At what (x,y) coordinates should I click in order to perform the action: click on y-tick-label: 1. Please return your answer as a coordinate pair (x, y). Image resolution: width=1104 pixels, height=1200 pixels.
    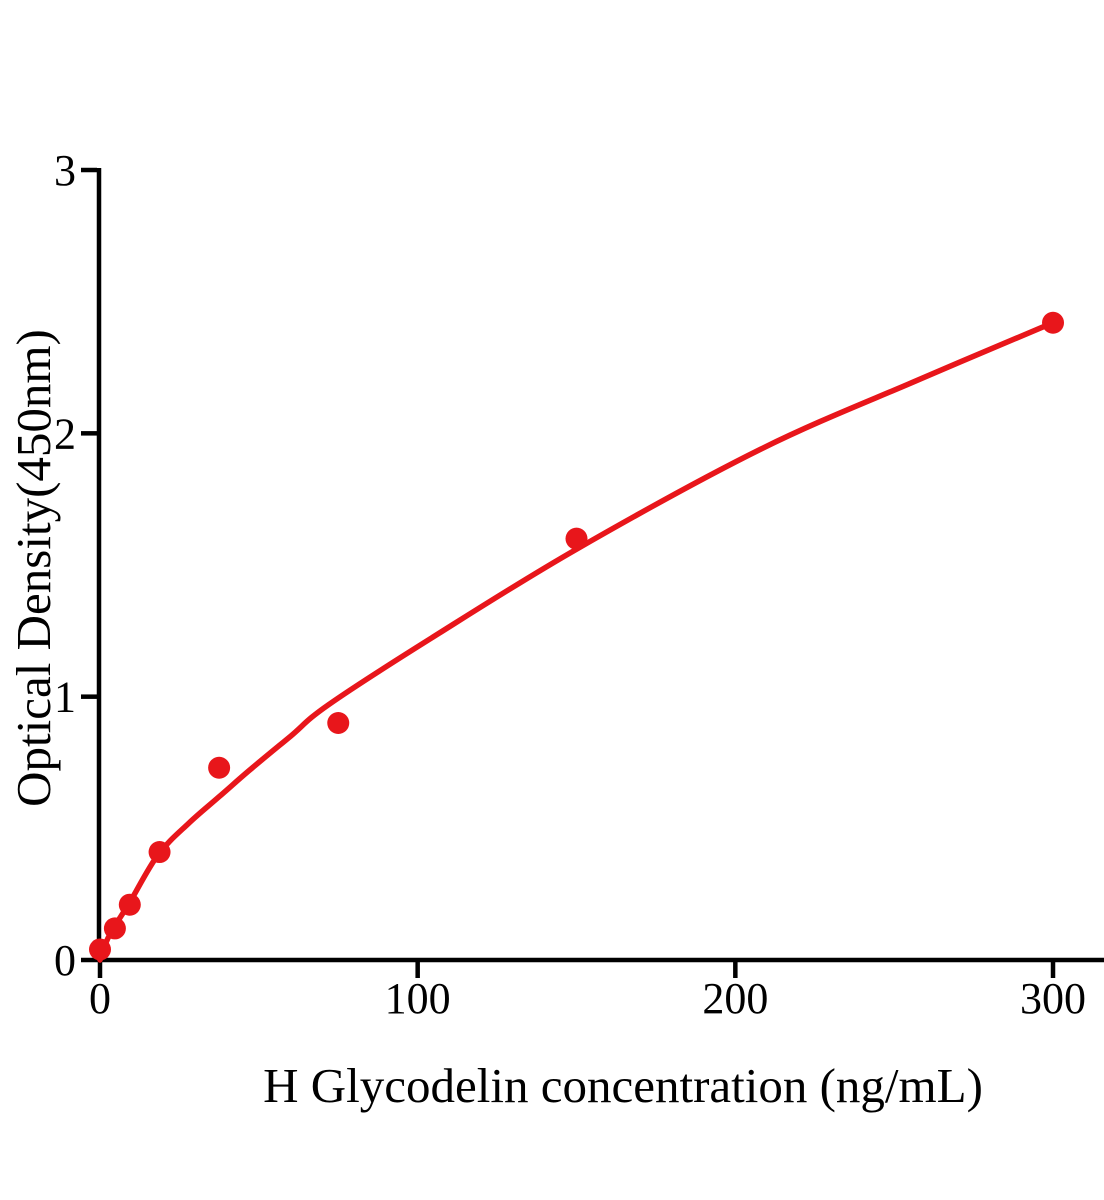
    Looking at the image, I should click on (65, 697).